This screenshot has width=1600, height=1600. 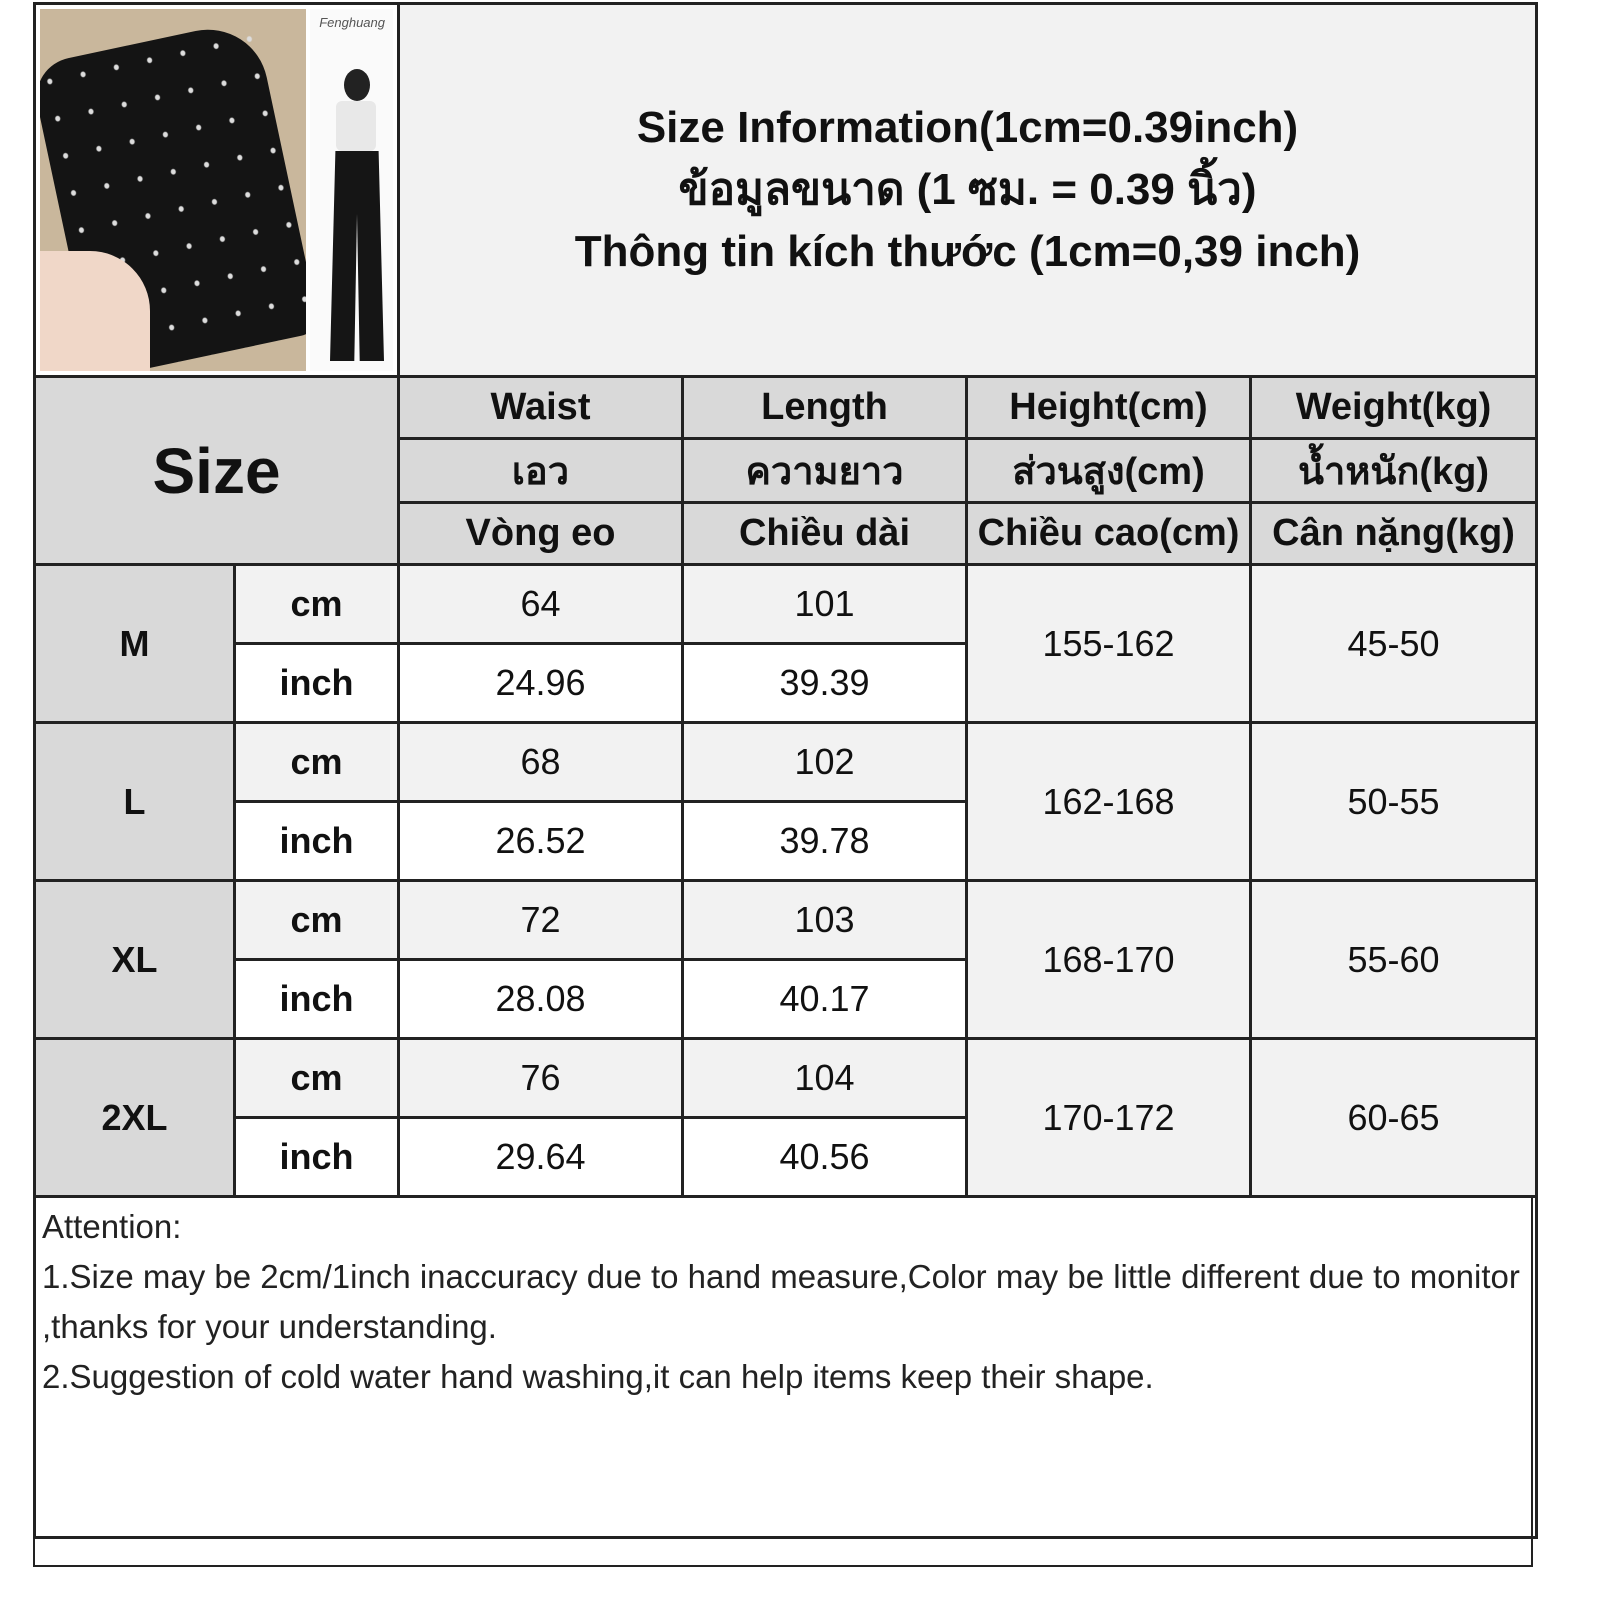 What do you see at coordinates (824, 999) in the screenshot?
I see `length-inch: 40.17` at bounding box center [824, 999].